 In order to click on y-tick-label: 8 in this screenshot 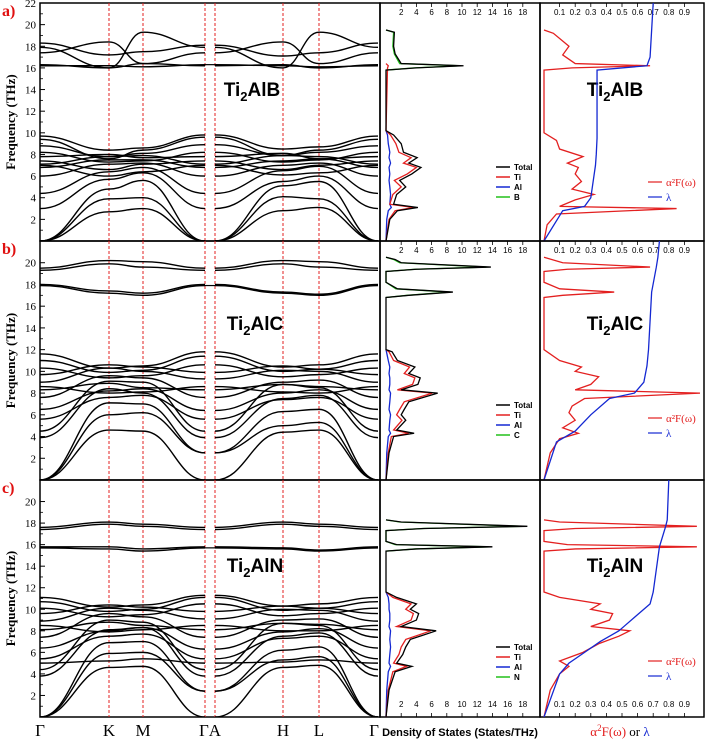, I will do `click(34, 155)`.